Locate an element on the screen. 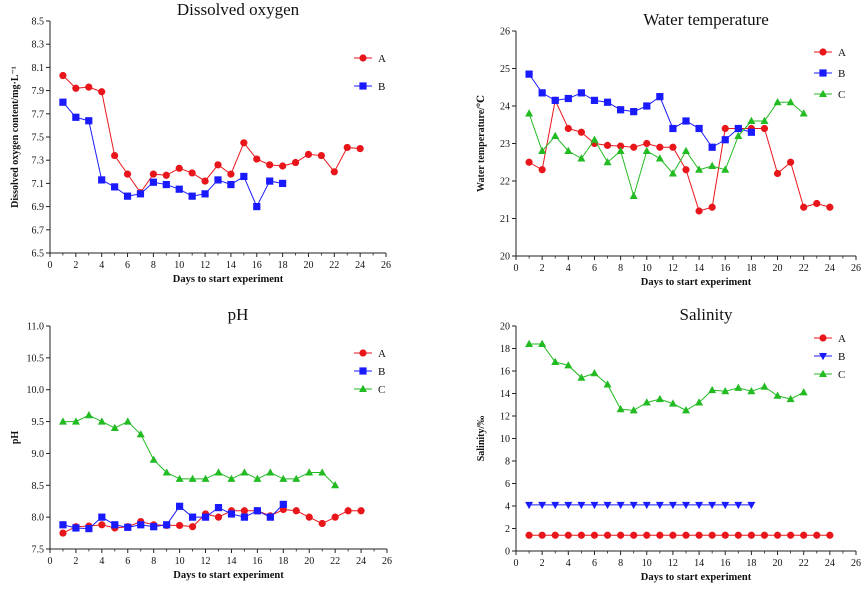 Image resolution: width=862 pixels, height=590 pixels. y-tick-label: 0 is located at coordinates (507, 552).